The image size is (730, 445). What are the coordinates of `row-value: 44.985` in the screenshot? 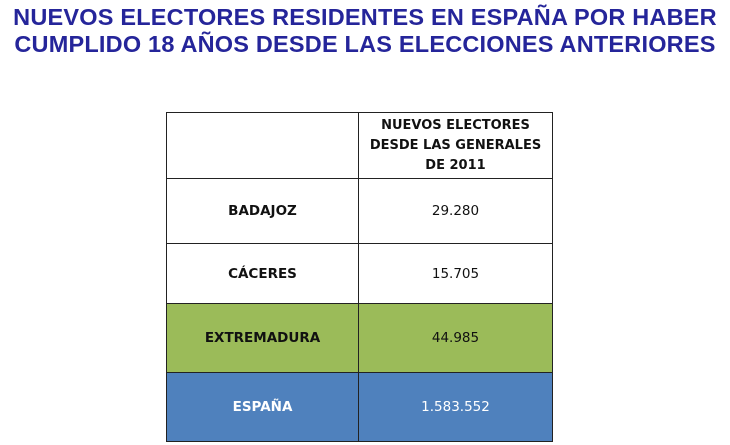 It's located at (455, 338).